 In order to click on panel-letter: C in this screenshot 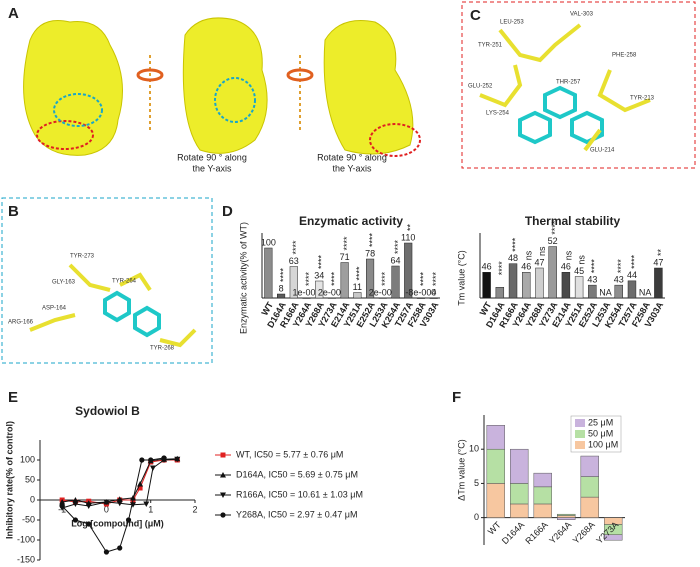, I will do `click(475, 15)`.